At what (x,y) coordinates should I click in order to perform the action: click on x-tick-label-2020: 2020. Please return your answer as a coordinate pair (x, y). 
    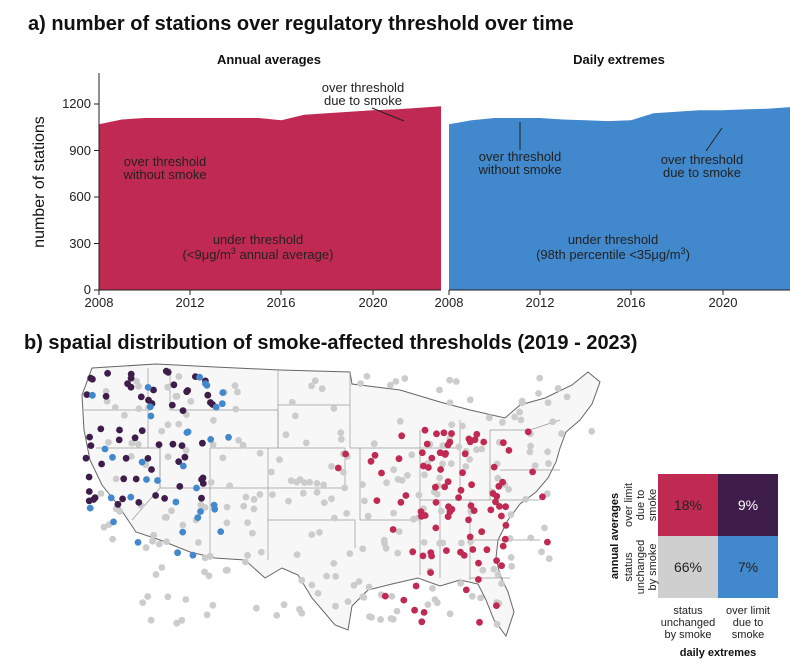
    Looking at the image, I should click on (373, 302).